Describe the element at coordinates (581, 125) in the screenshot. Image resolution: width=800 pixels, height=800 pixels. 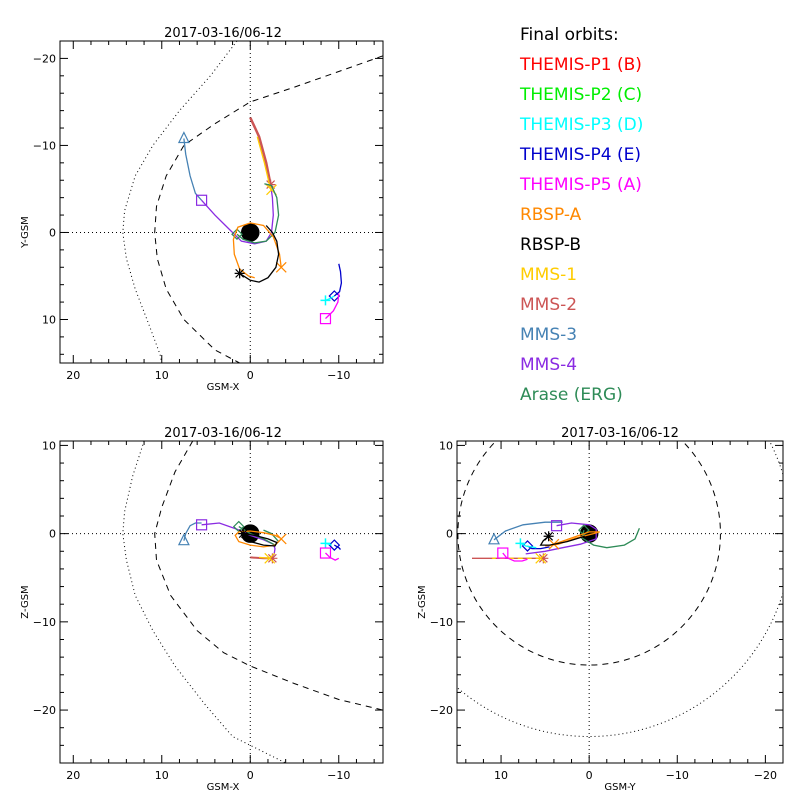
I see `legend-item: THEMIS-P3 (D)` at that location.